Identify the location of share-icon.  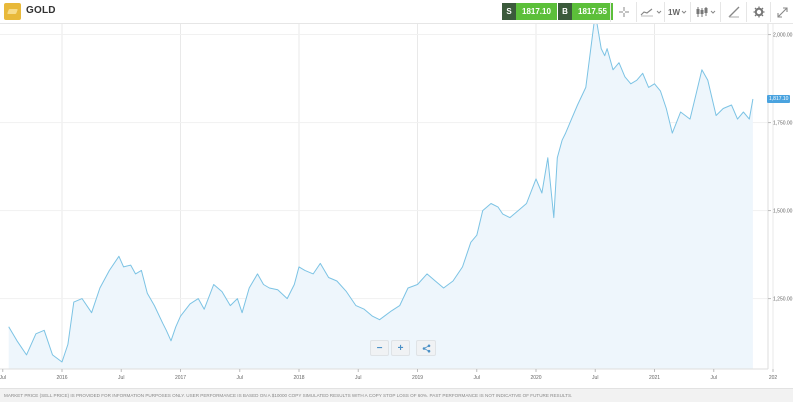
(426, 348).